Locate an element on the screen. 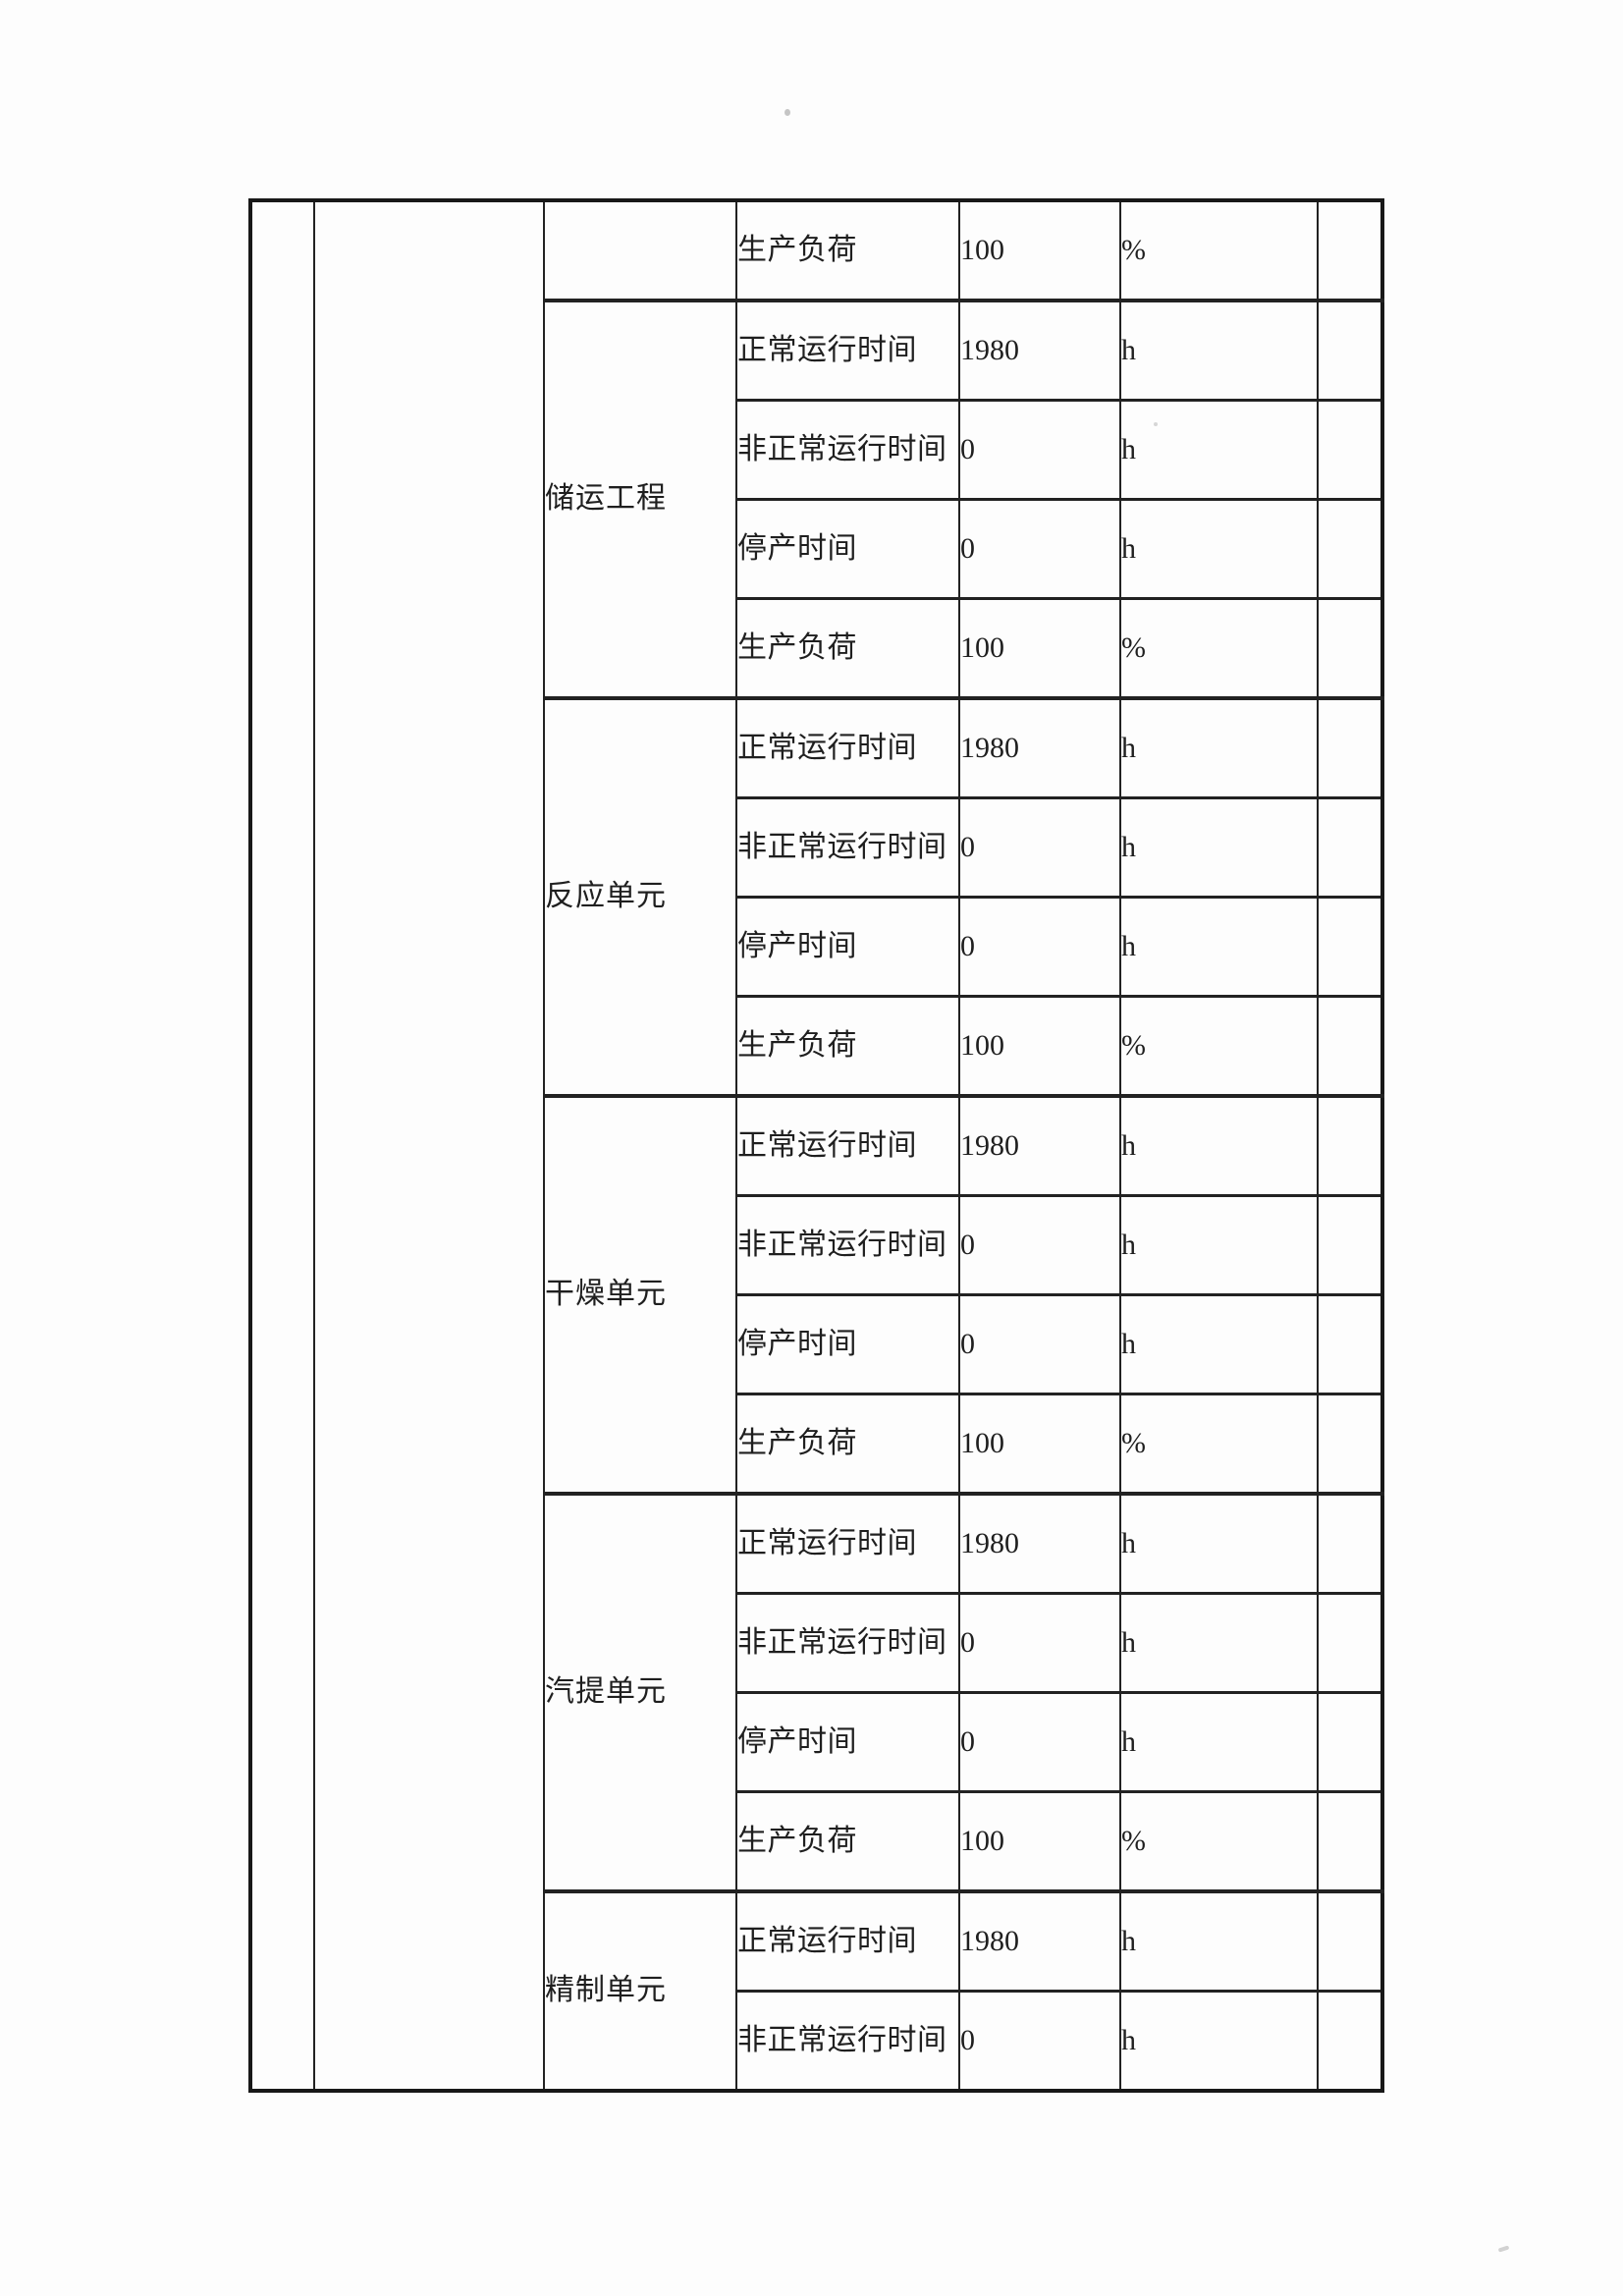 This screenshot has height=2296, width=1623. unit-name-cell: 精制单元 is located at coordinates (640, 1991).